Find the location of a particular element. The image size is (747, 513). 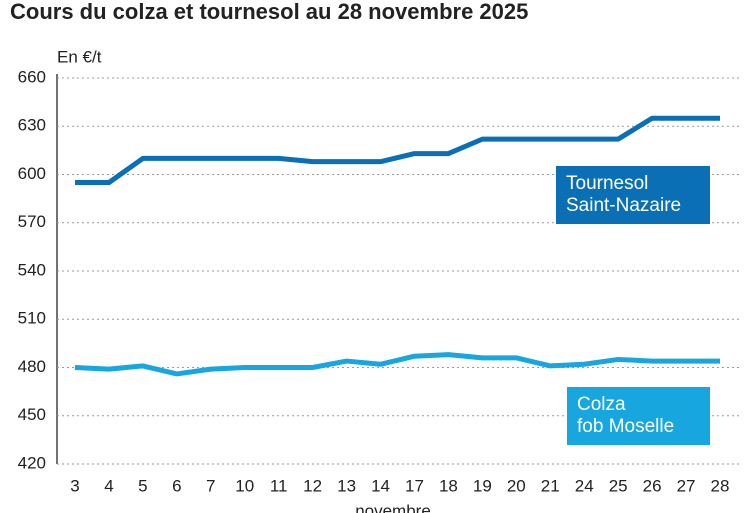

x-tick-label: 3 is located at coordinates (74, 485).